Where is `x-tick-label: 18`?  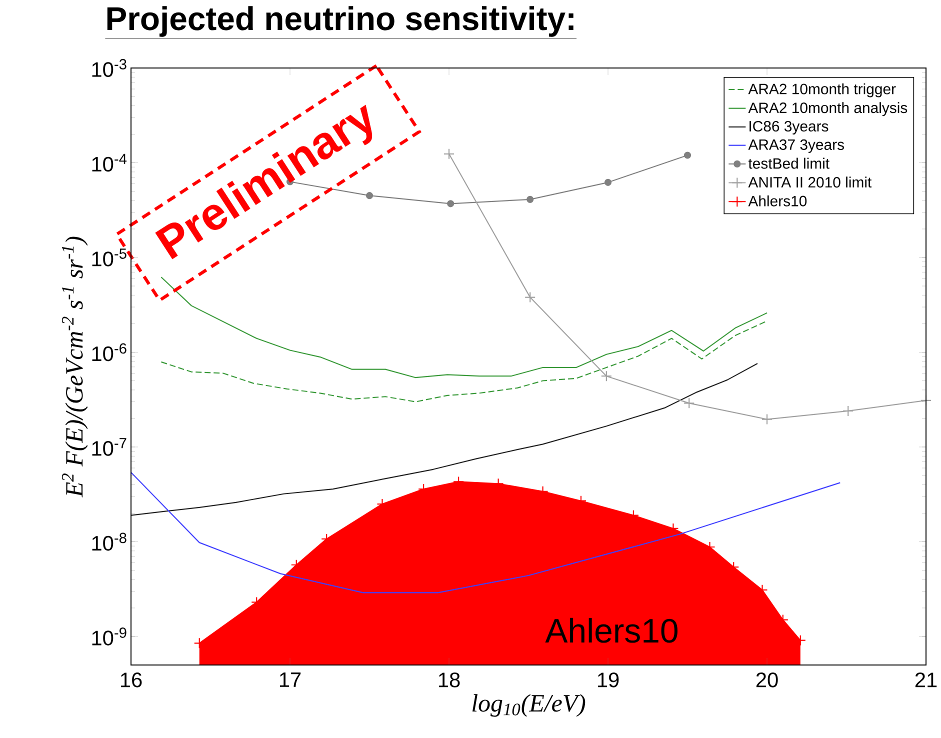 x-tick-label: 18 is located at coordinates (449, 680).